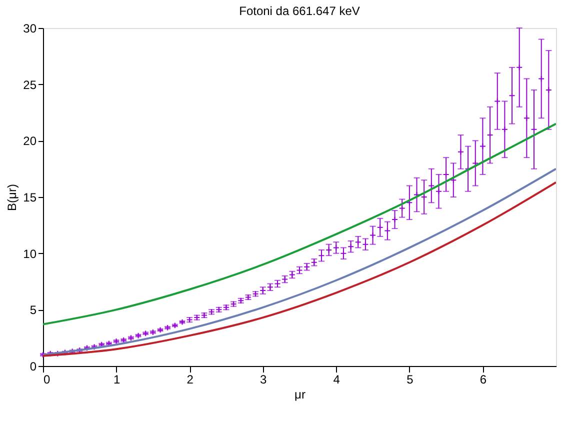 This screenshot has width=579, height=433. I want to click on x-tick-label: 3, so click(264, 379).